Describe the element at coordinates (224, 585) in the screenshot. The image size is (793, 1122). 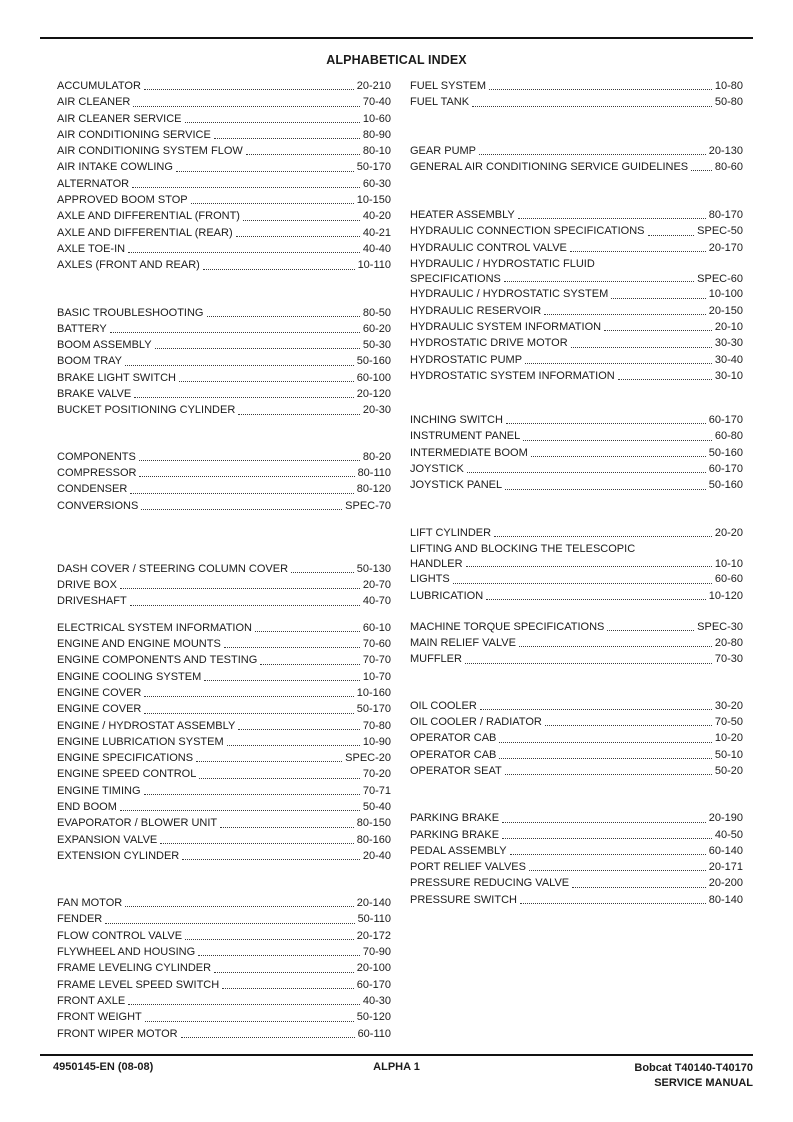
I see `index-entry: DRIVE BOX 20-70` at that location.